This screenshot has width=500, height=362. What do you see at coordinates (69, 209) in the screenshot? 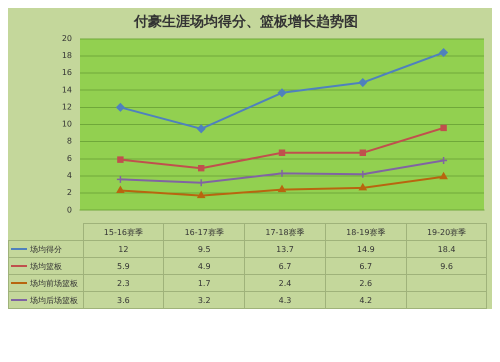
I see `y-tick-label: 0` at bounding box center [69, 209].